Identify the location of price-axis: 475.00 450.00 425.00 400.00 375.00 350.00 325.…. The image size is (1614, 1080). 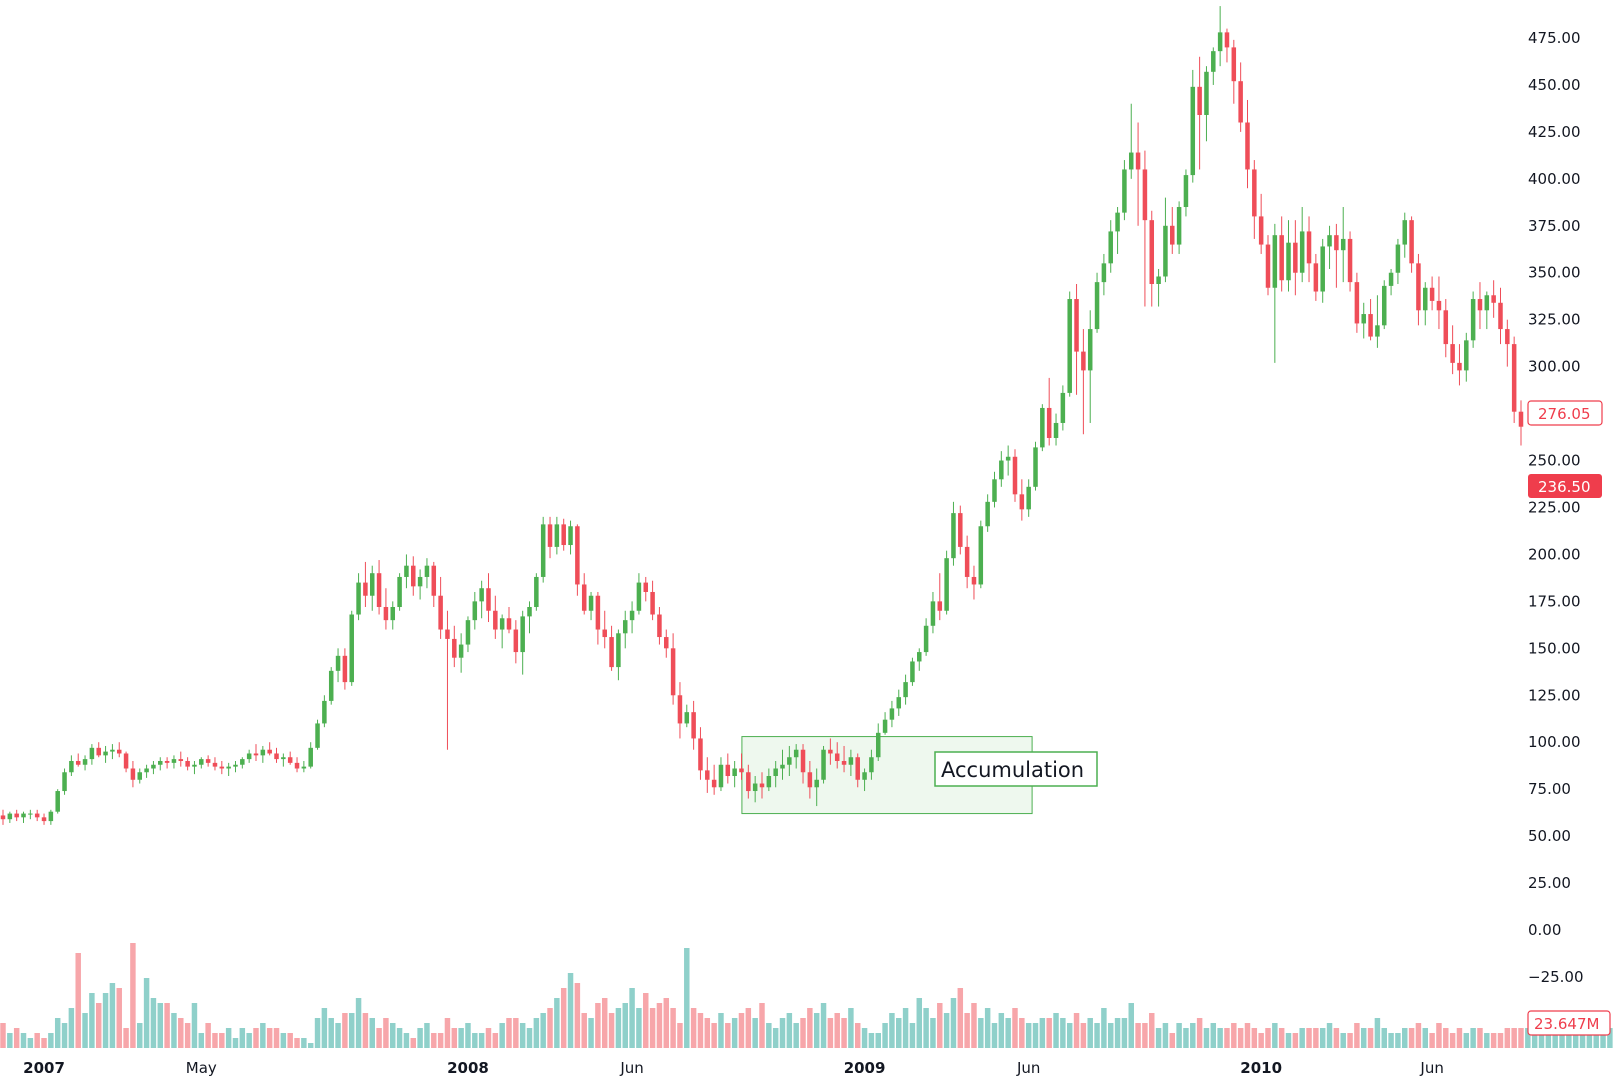
(1556, 507).